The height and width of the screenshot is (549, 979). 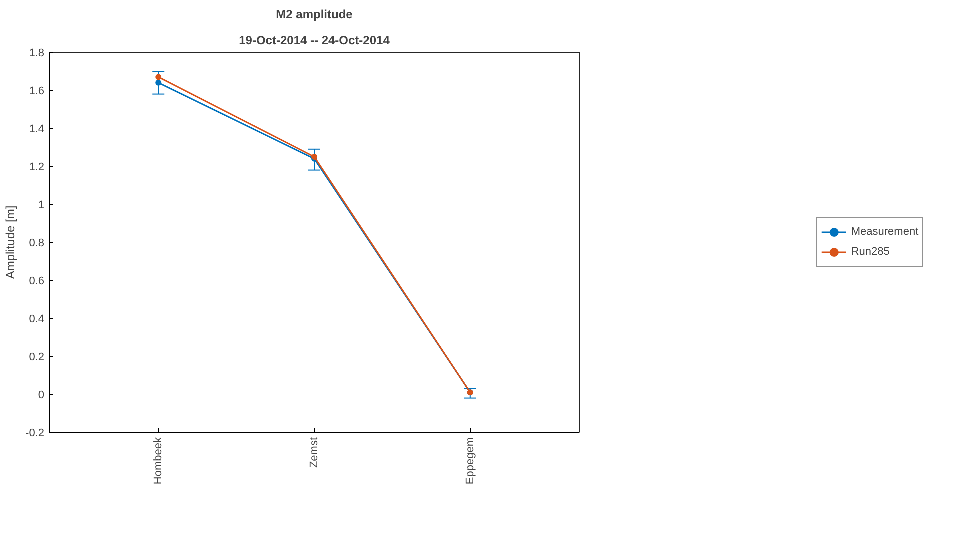 I want to click on y-tick-label: 0.4, so click(x=37, y=320).